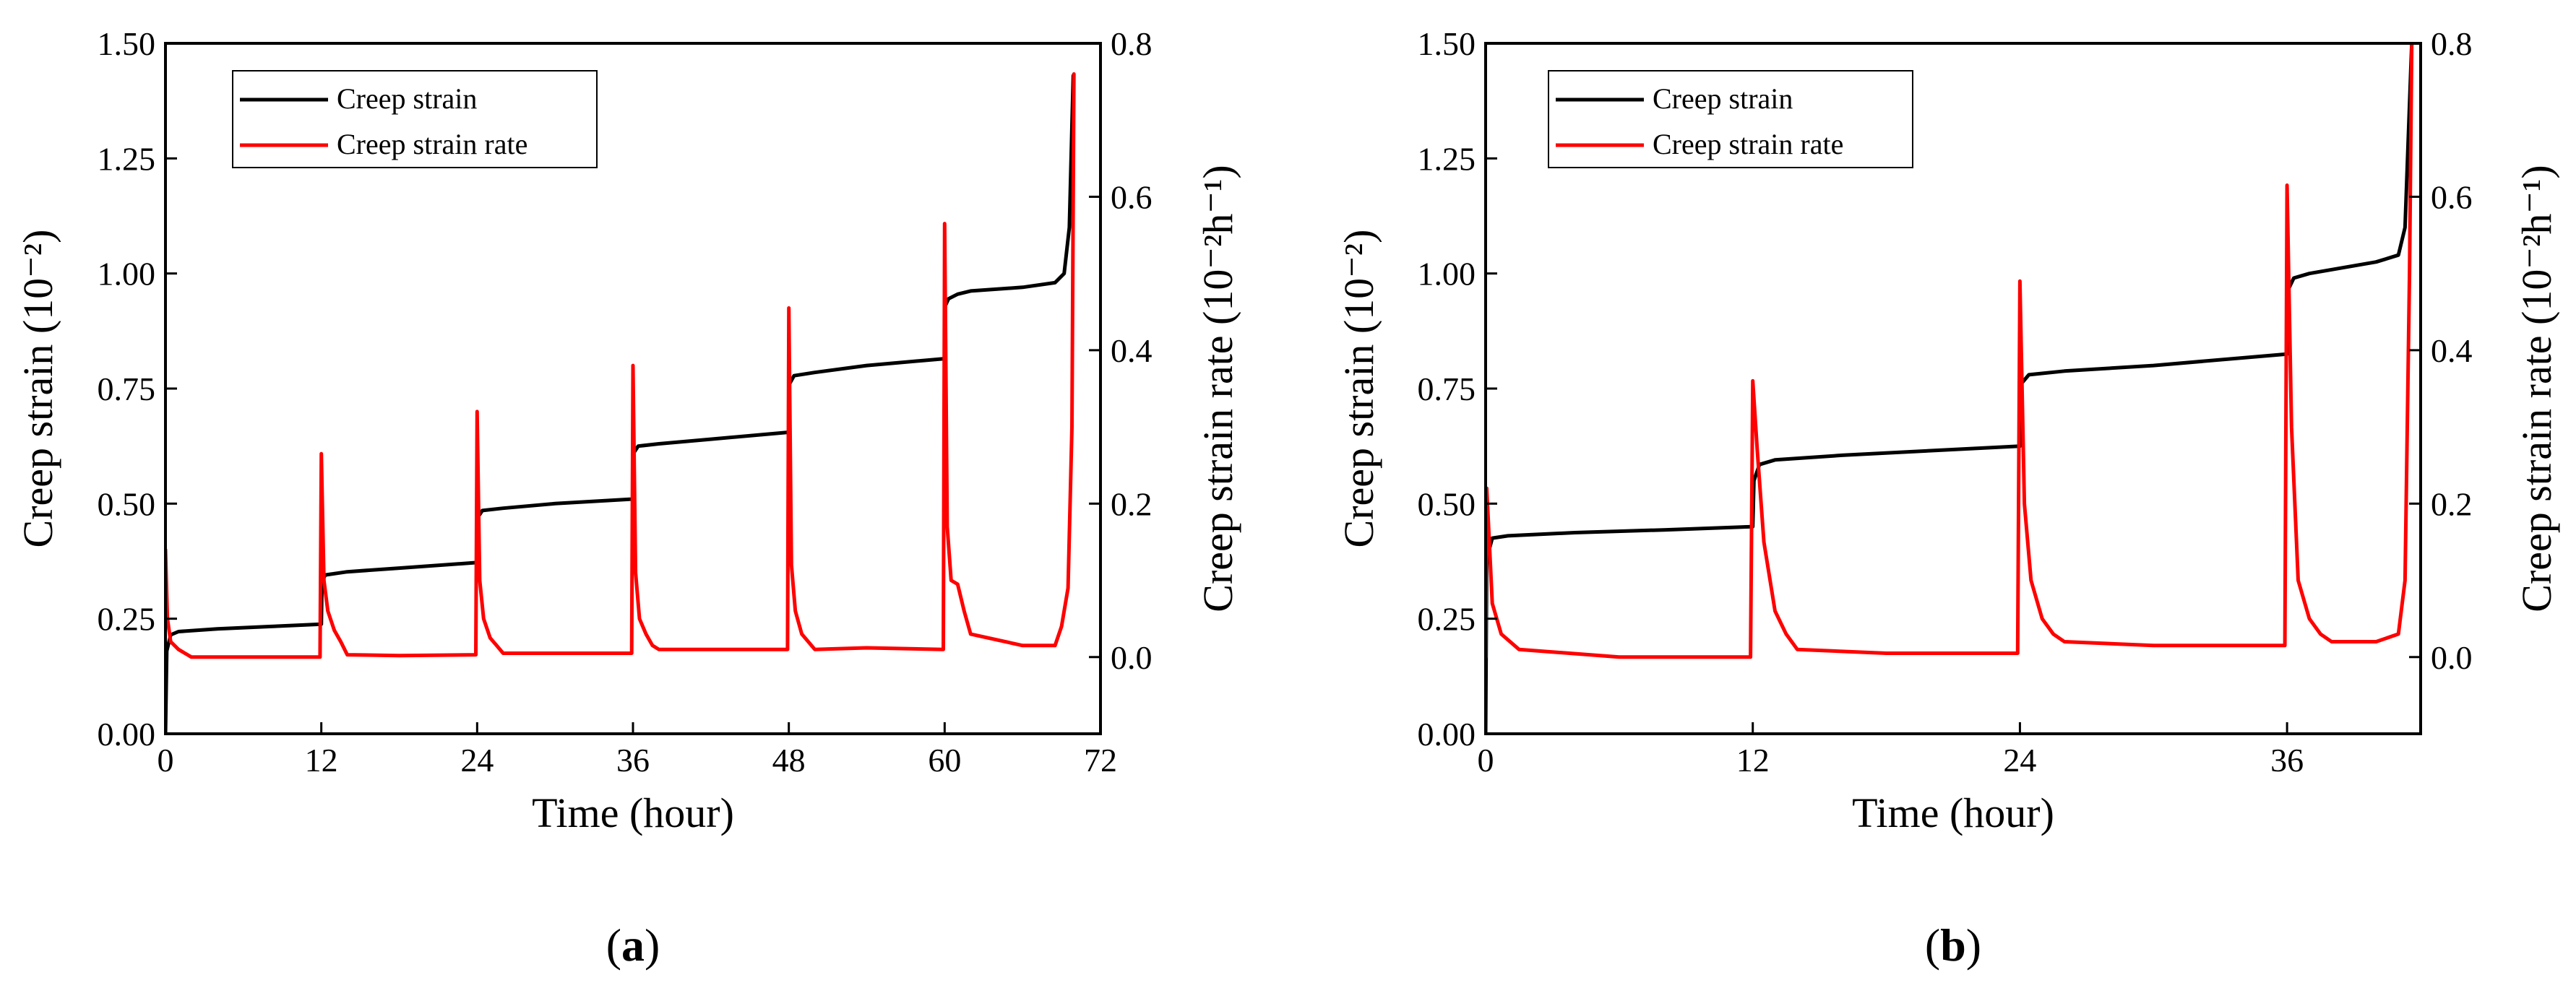  I want to click on panel-a-legend-box, so click(415, 119).